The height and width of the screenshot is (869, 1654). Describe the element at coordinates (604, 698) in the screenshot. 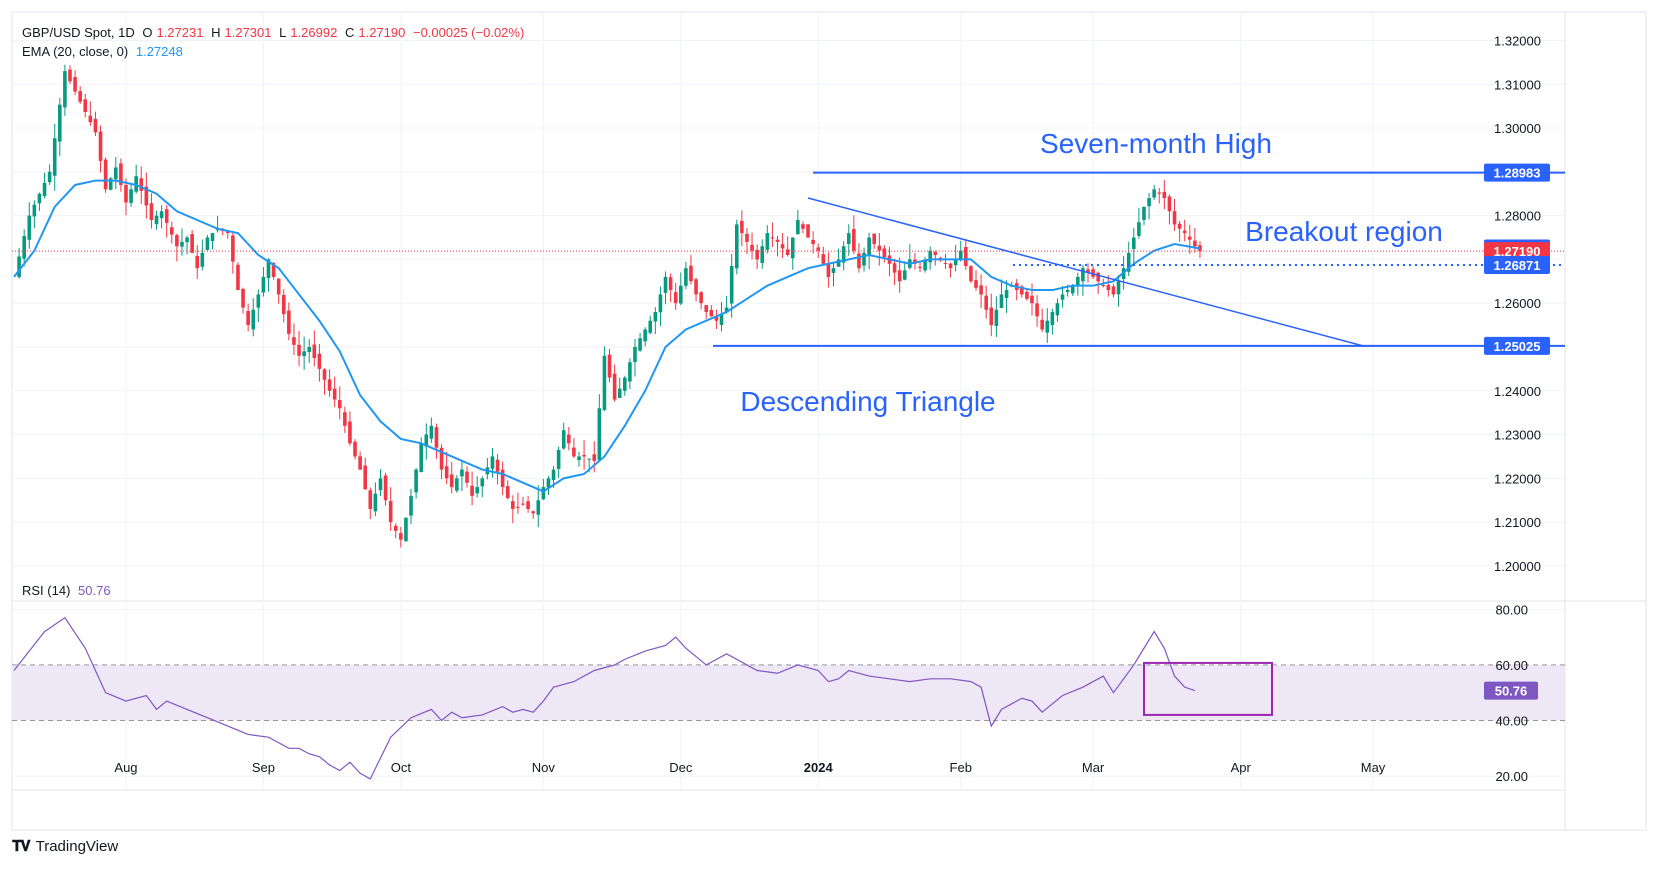

I see `rsi-14-line` at that location.